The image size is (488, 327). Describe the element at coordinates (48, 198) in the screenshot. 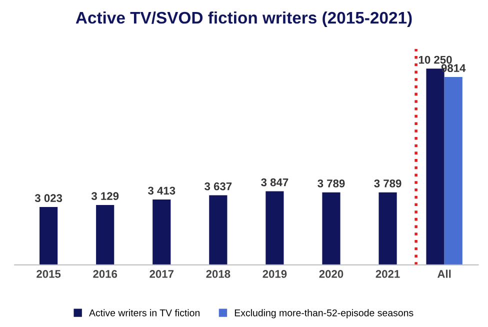

I see `data-label: 3 023` at that location.